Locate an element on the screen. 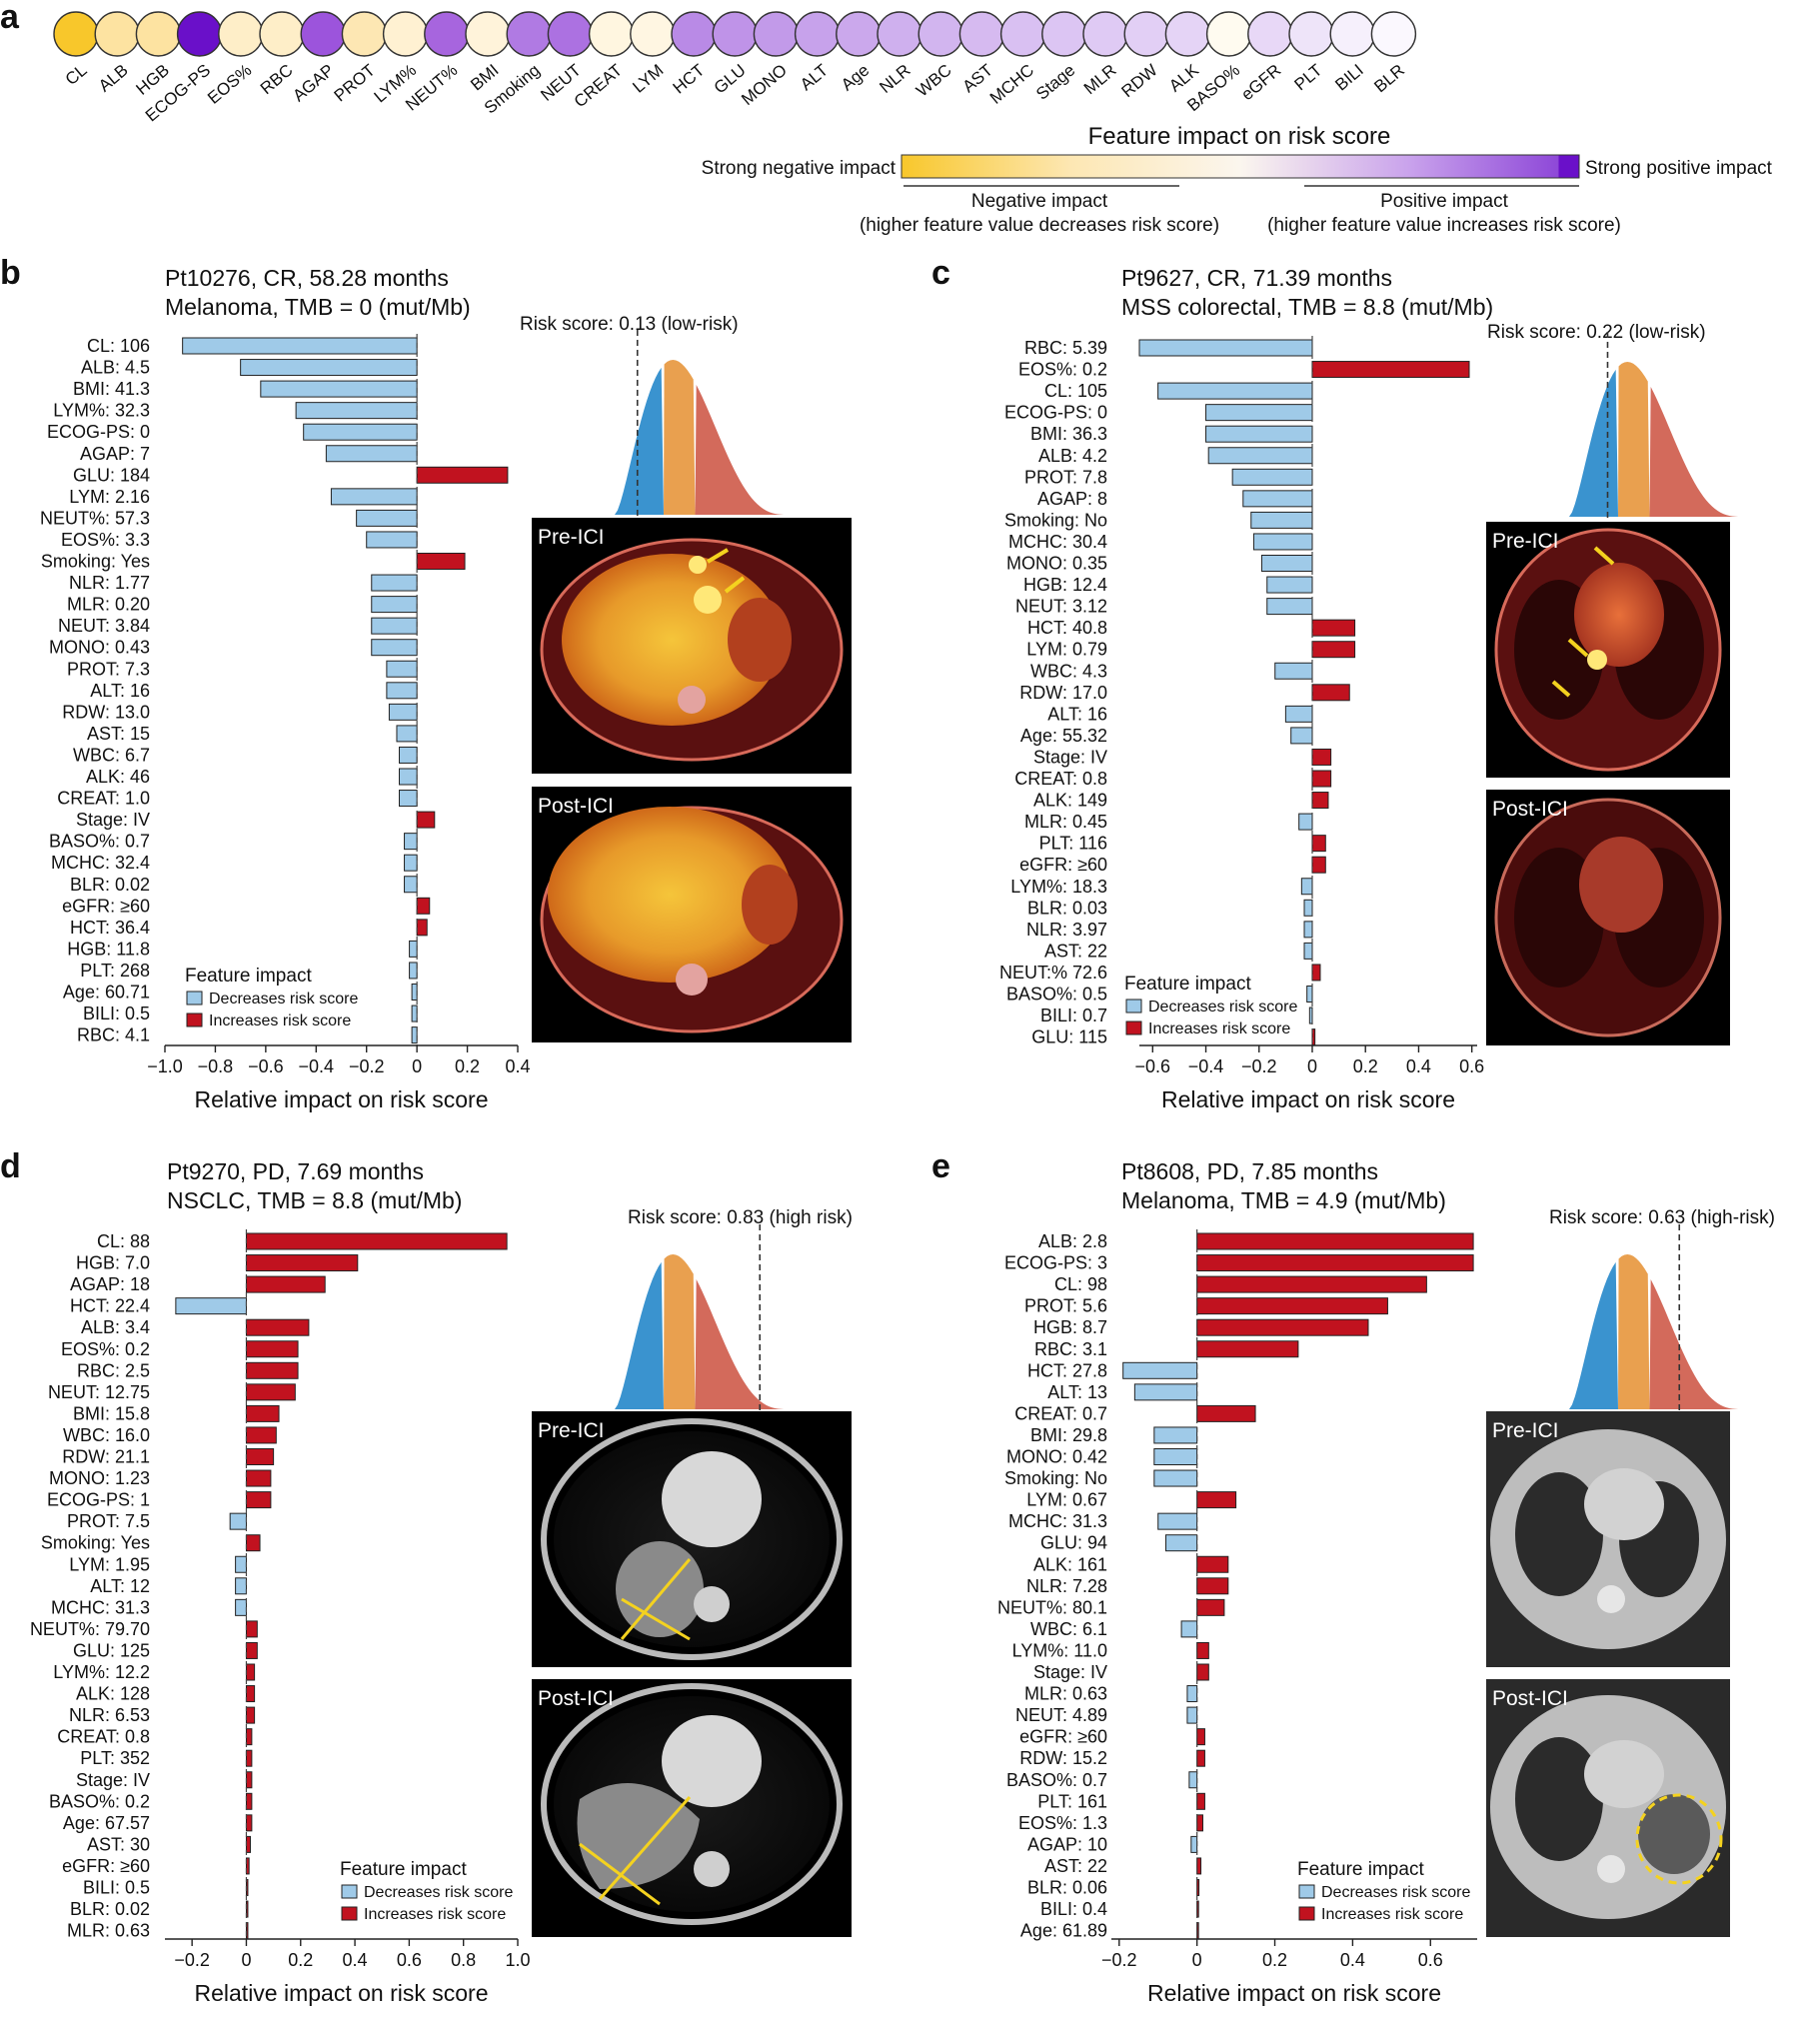 The image size is (1820, 2017). bar-label: PROT: 7.5 is located at coordinates (108, 1521).